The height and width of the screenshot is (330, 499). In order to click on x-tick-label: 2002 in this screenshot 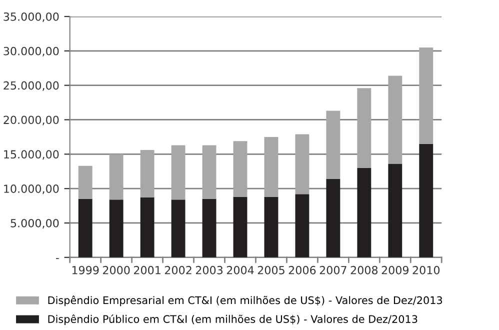, I will do `click(178, 270)`.